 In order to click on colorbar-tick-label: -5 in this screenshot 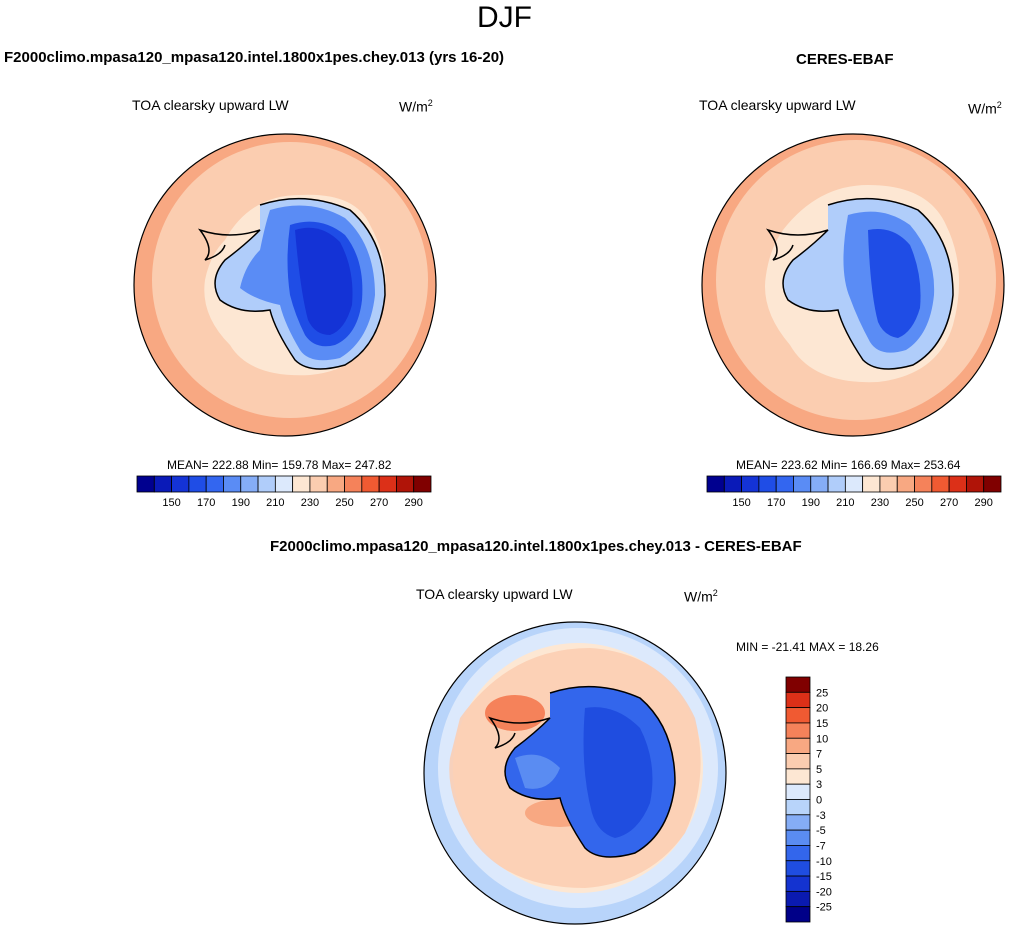, I will do `click(821, 831)`.